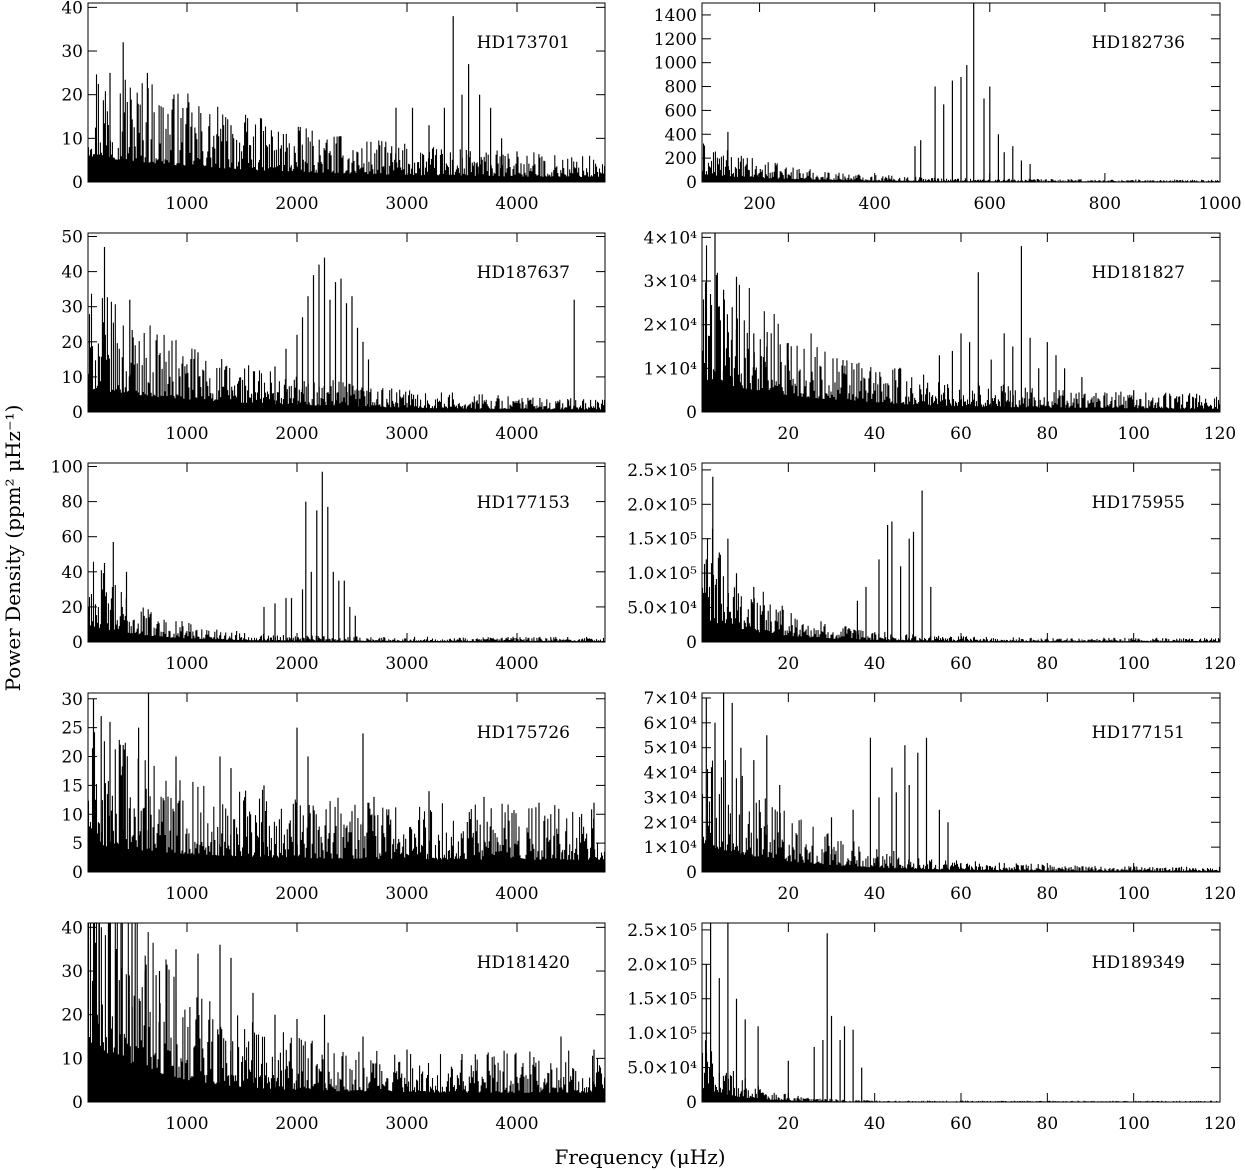 The height and width of the screenshot is (1171, 1245). Describe the element at coordinates (72, 729) in the screenshot. I see `y-tick-label: 25` at that location.